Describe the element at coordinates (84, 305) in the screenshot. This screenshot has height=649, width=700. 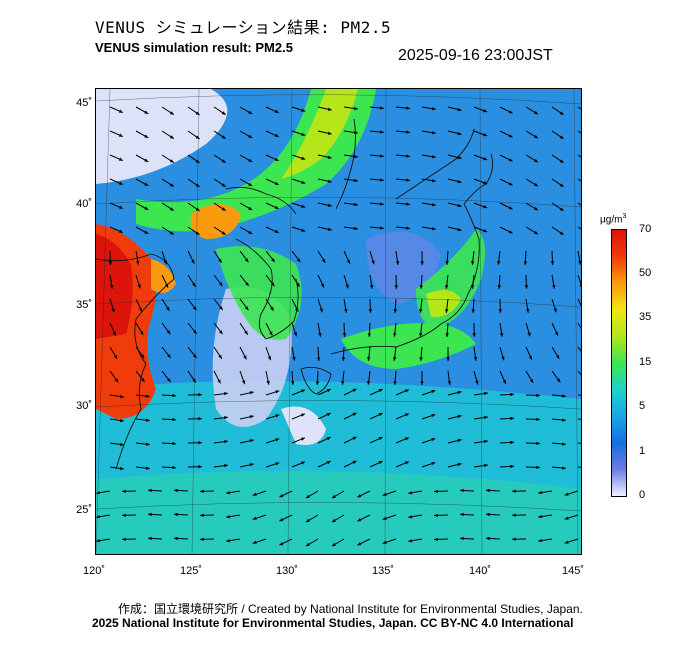
I see `lat-tick-label: 35˚` at that location.